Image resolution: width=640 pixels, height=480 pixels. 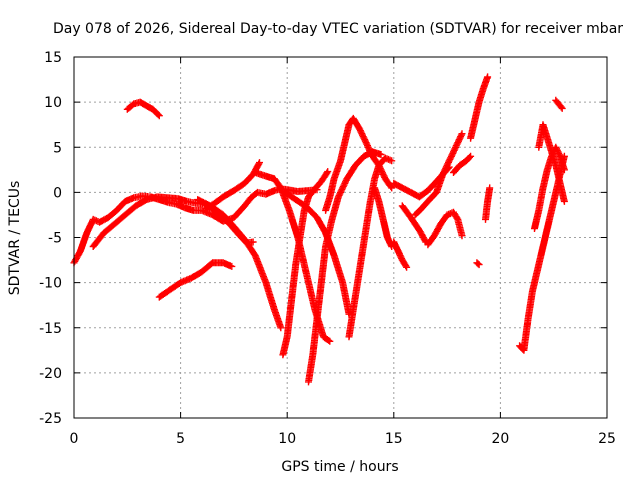 I want to click on y-tick-label: -25, so click(x=50, y=419).